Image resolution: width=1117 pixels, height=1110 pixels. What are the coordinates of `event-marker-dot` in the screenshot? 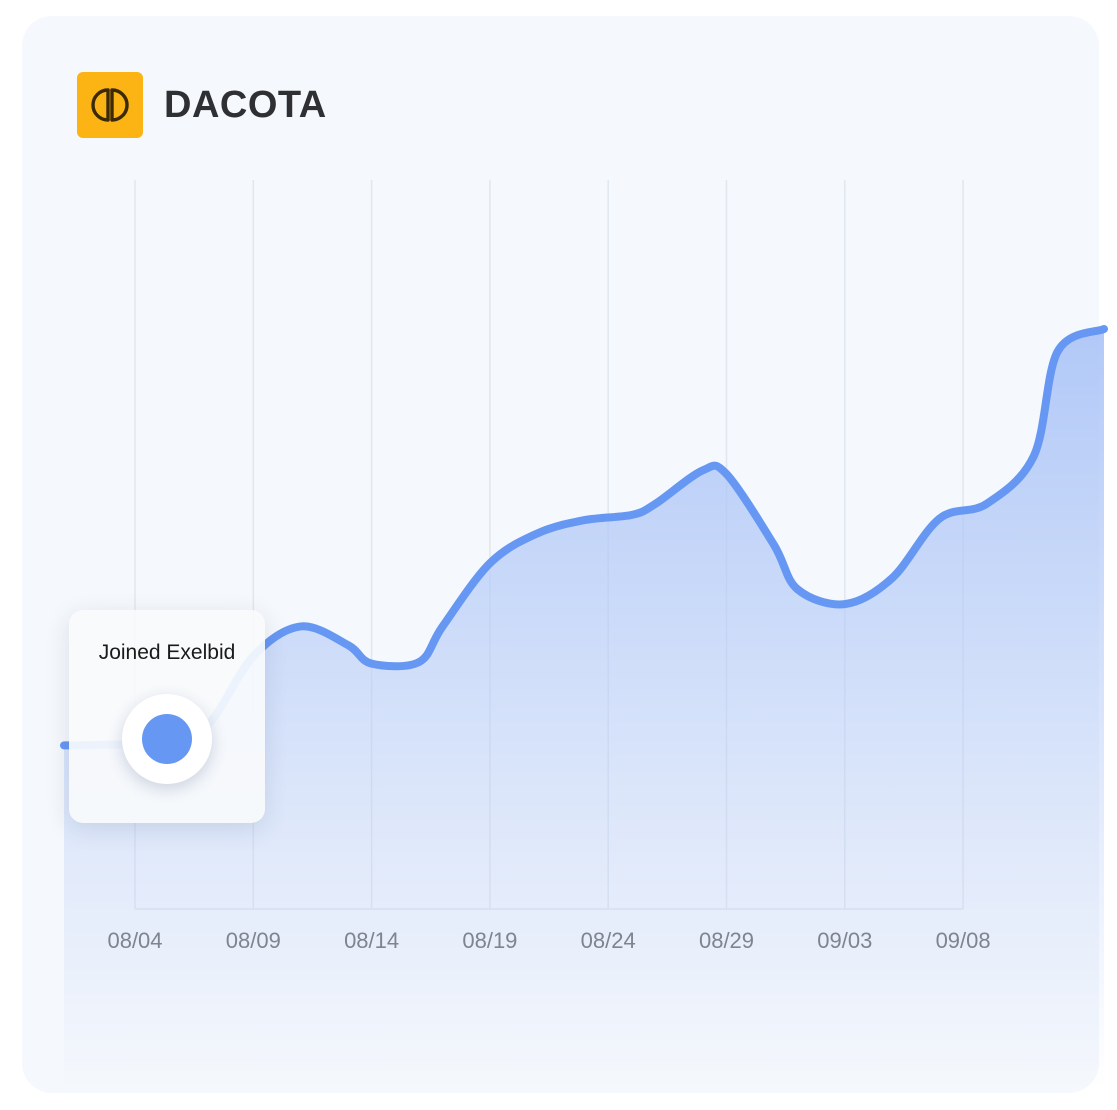 It's located at (167, 739).